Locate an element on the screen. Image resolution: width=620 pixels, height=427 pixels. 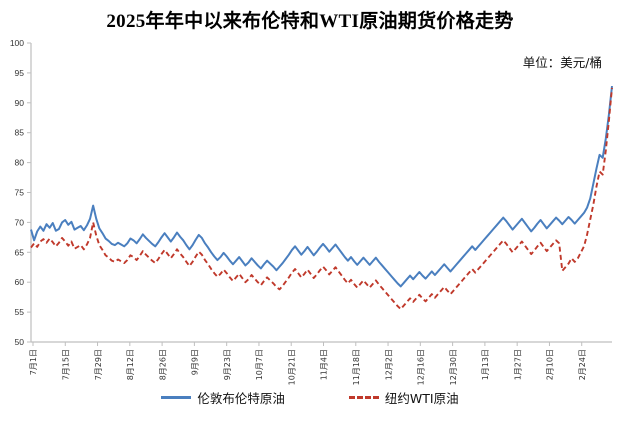
x-tick-label: 7月1日 is located at coordinates (33, 362).